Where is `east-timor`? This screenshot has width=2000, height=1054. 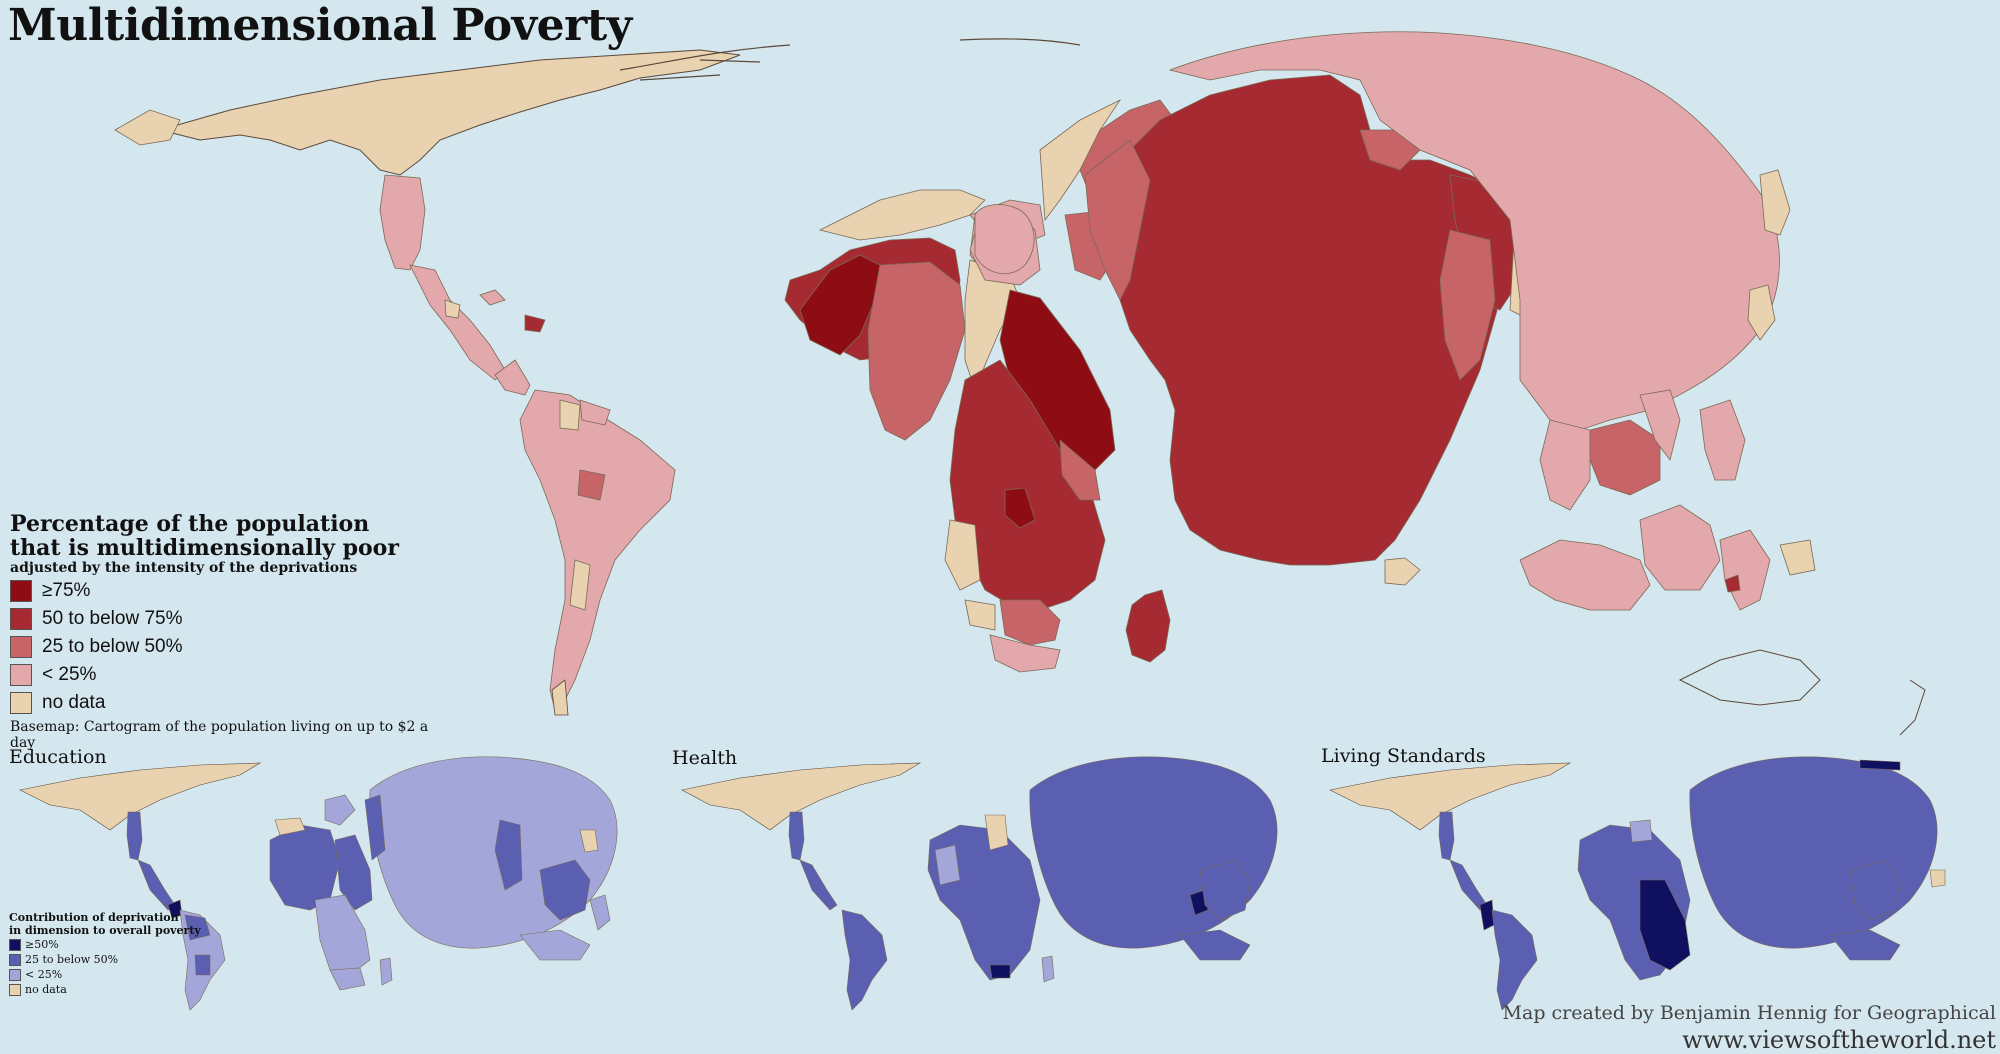
east-timor is located at coordinates (1732, 583).